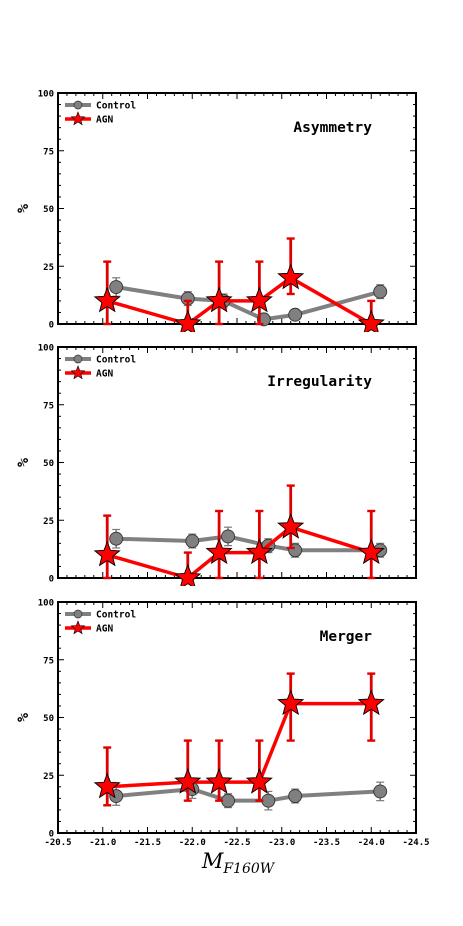 This screenshot has height=926, width=463. I want to click on panel-title: Merger, so click(346, 637).